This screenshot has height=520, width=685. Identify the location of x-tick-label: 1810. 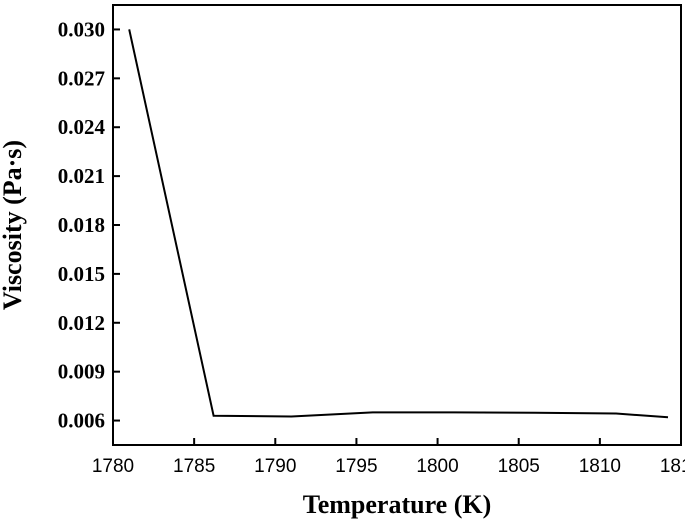
(600, 466).